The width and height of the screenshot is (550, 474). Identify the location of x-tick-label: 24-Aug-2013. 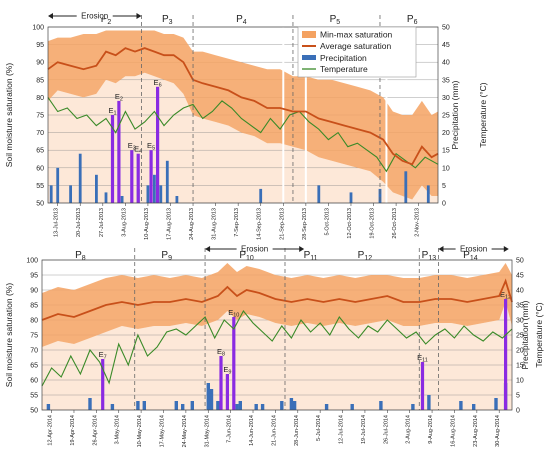
(192, 224).